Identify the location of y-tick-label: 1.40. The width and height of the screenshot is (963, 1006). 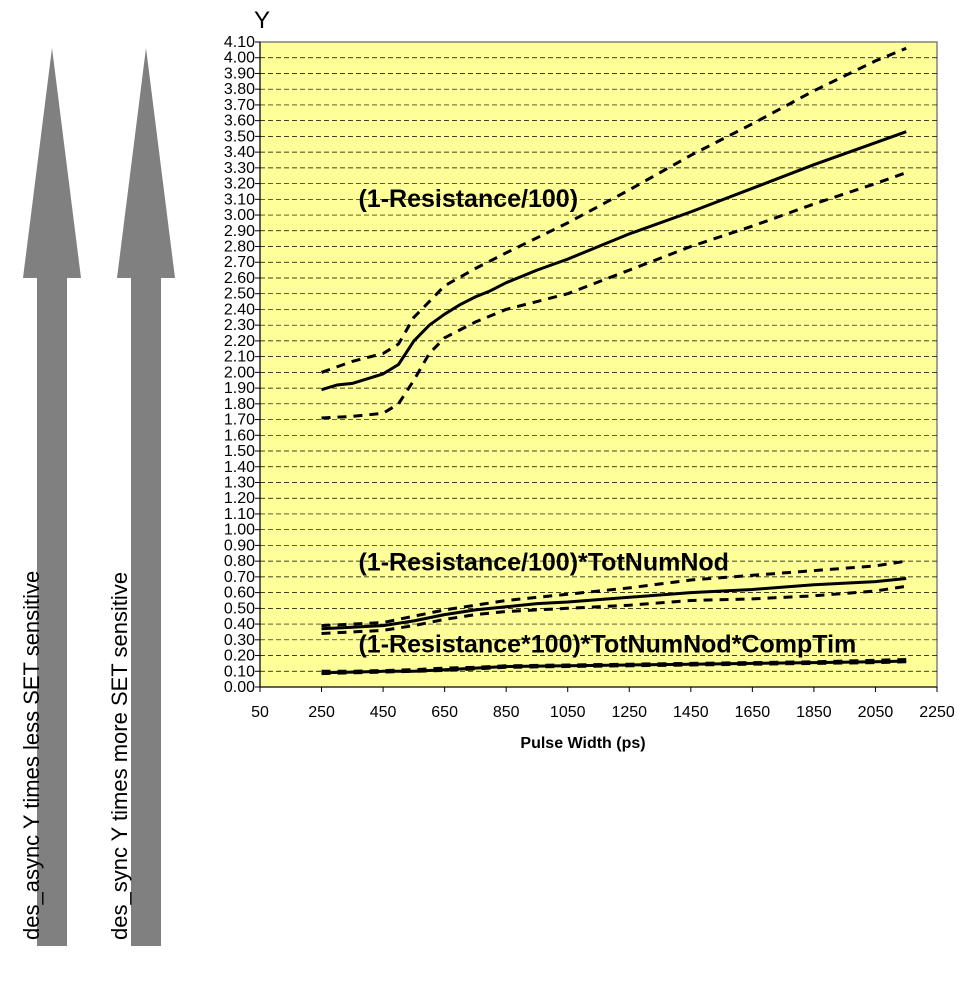
(239, 467).